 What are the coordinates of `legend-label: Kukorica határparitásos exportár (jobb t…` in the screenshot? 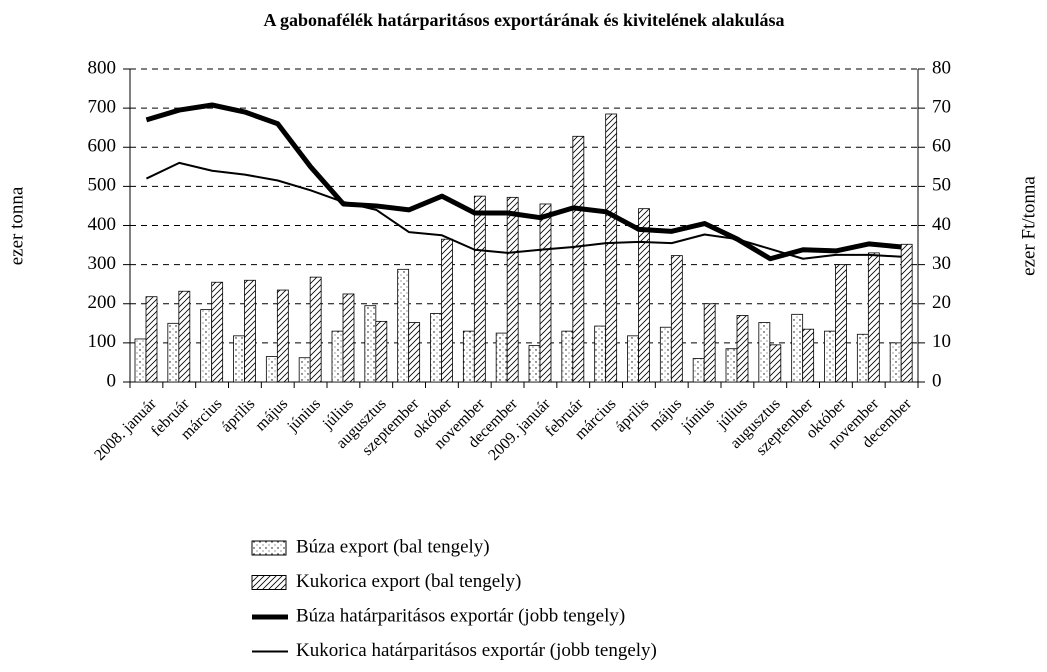 It's located at (476, 650).